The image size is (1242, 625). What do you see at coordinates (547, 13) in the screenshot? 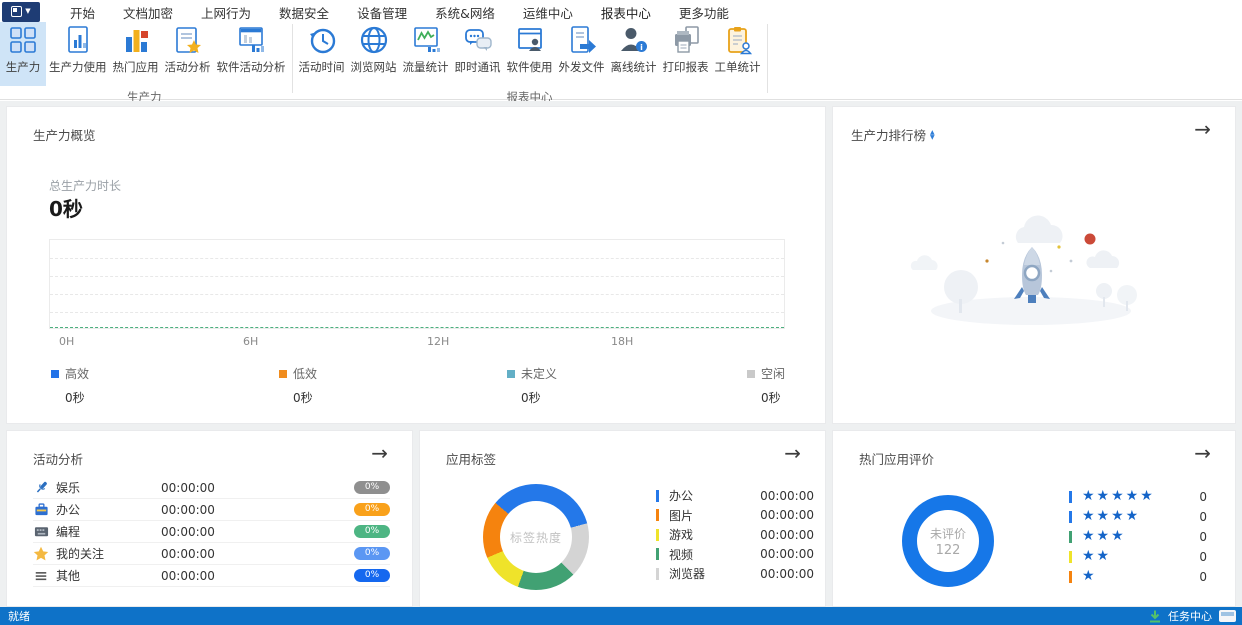
I see `tab-ops-center: 运维中心` at bounding box center [547, 13].